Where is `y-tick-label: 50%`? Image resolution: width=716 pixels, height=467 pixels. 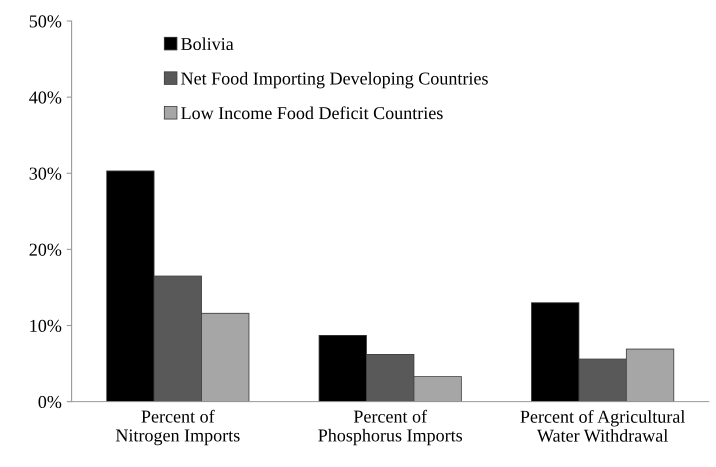
y-tick-label: 50% is located at coordinates (46, 21).